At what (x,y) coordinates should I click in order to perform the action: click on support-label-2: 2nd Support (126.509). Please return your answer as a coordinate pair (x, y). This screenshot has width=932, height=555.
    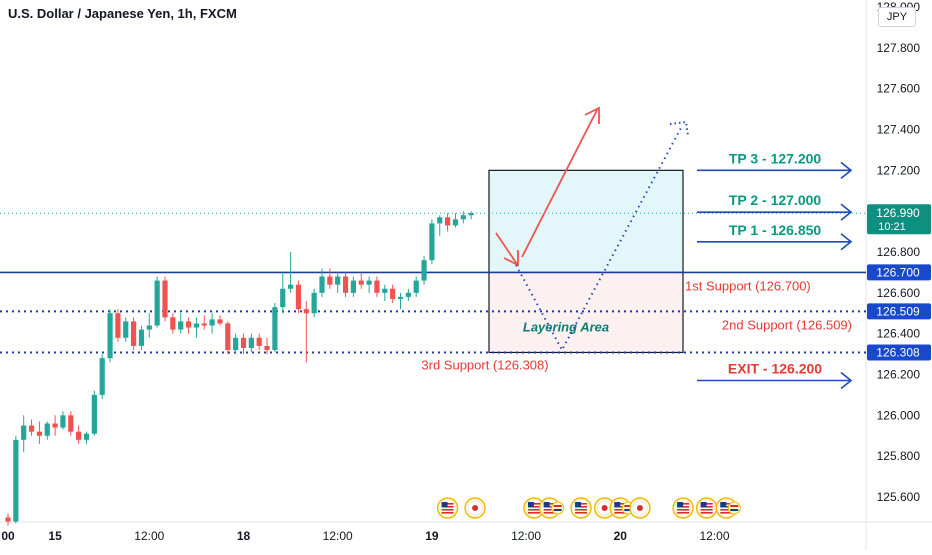
    Looking at the image, I should click on (787, 324).